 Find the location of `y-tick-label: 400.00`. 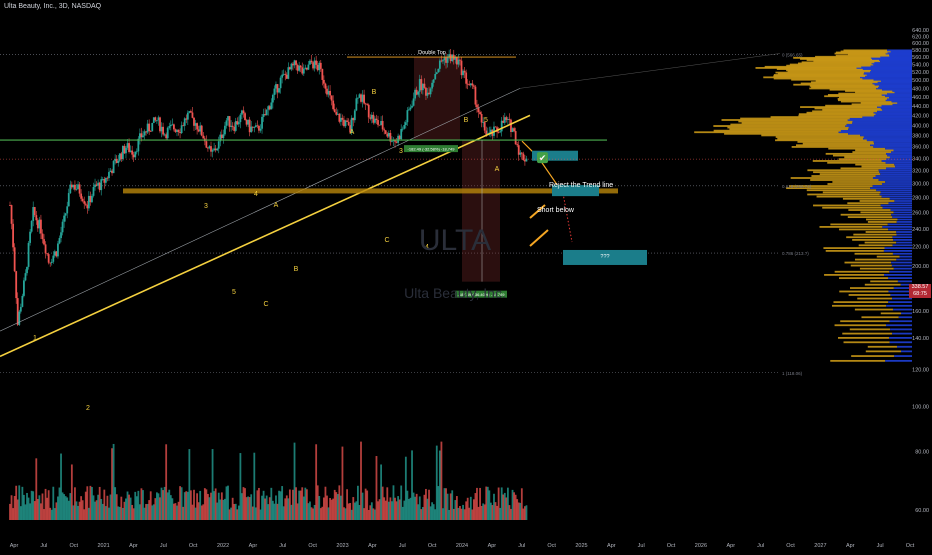

y-tick-label: 400.00 is located at coordinates (920, 126).